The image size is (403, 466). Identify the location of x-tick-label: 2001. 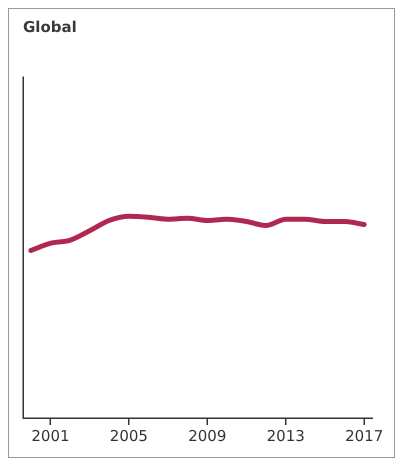
(50, 435).